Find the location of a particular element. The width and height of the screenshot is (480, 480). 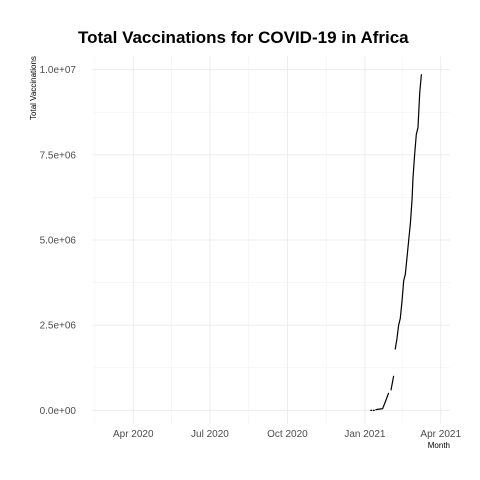

series-layer is located at coordinates (396, 242).